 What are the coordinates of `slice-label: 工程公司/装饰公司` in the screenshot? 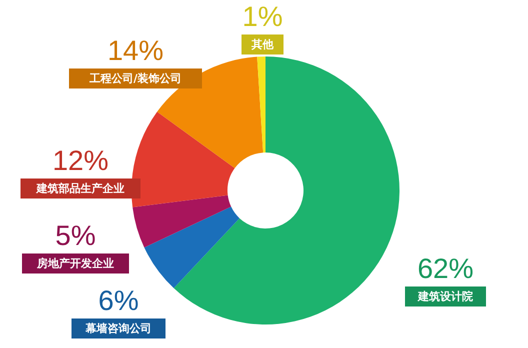 It's located at (135, 78).